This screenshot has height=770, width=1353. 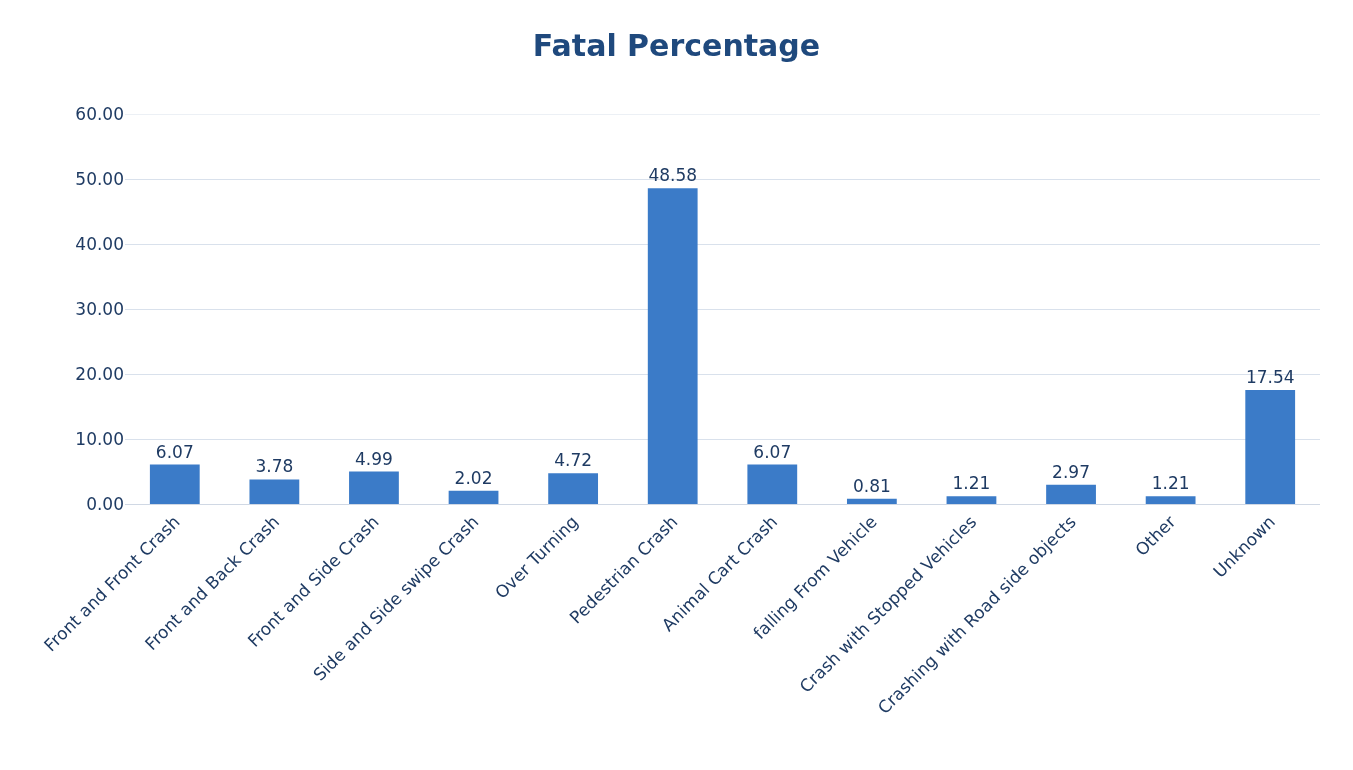 I want to click on y-tick-label: 60.00, so click(x=99, y=113).